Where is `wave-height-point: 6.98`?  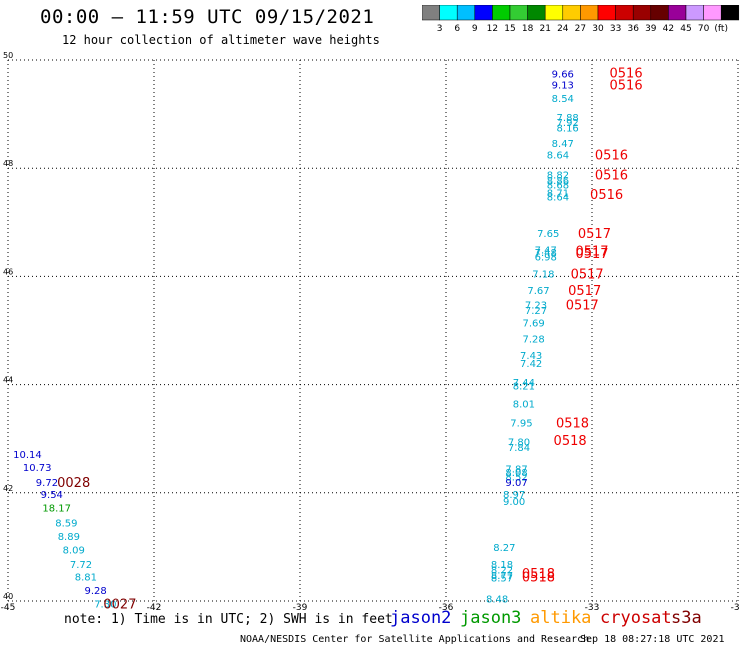
wave-height-point: 6.98 is located at coordinates (546, 257).